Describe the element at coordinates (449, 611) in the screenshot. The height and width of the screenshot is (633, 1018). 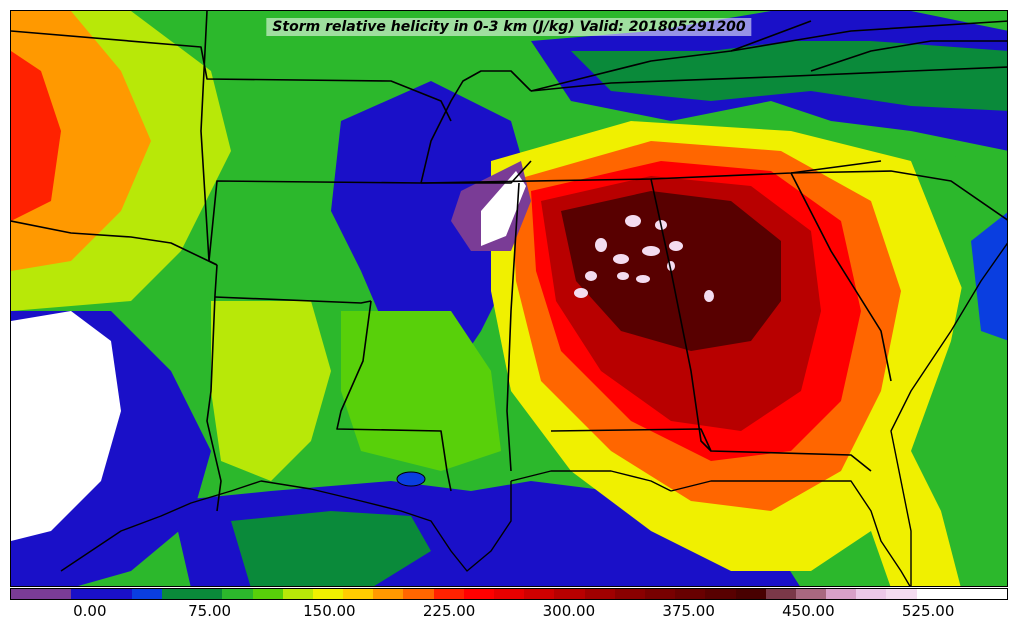
I see `colorbar-tick-label: 225.00` at that location.